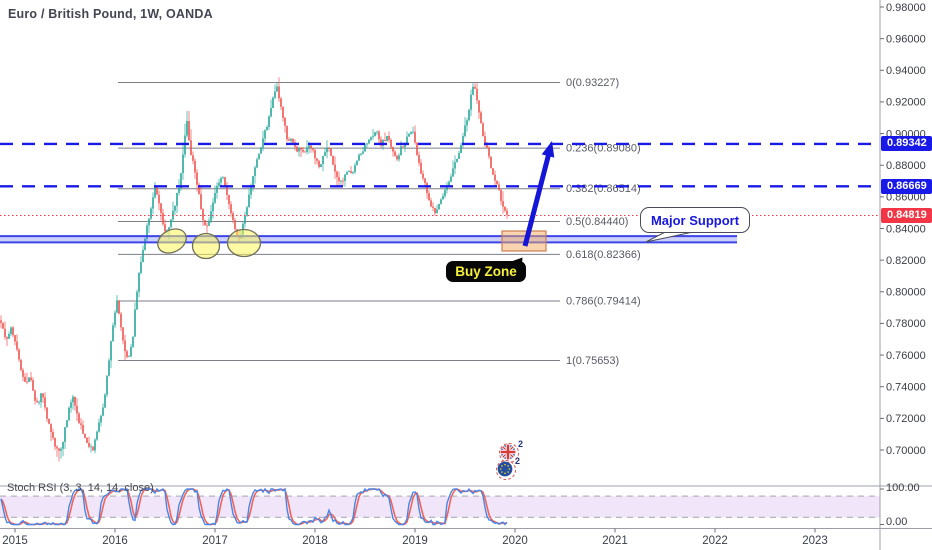 The width and height of the screenshot is (932, 550). Describe the element at coordinates (508, 452) in the screenshot. I see `uk-flag-icon` at that location.